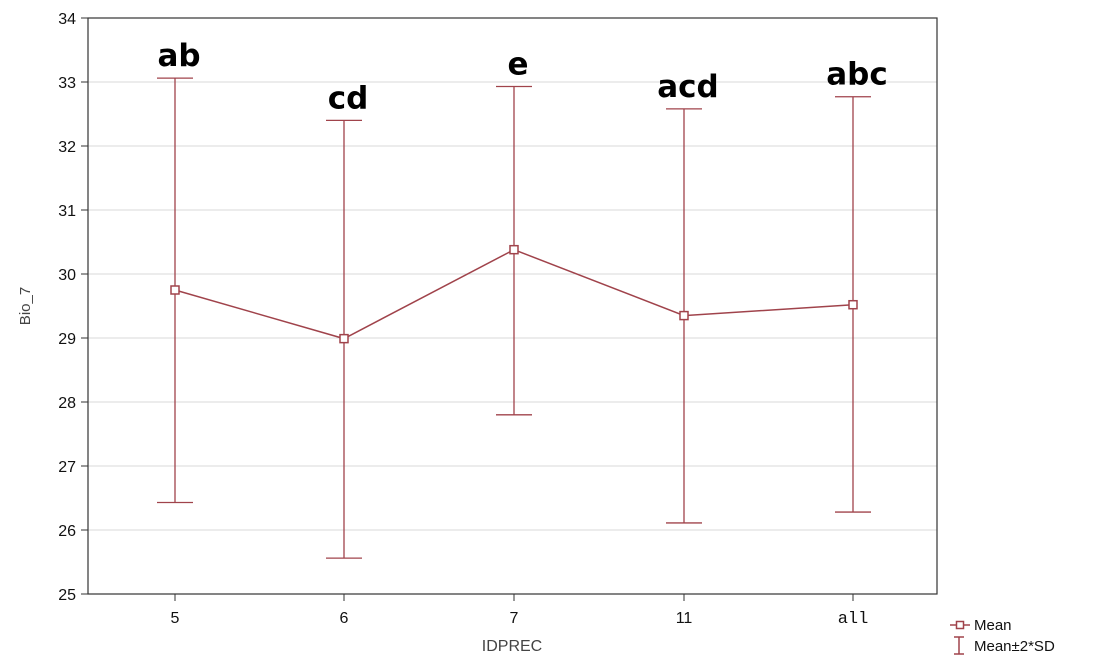 The image size is (1105, 657). Describe the element at coordinates (175, 618) in the screenshot. I see `x-tick-label: 5` at that location.